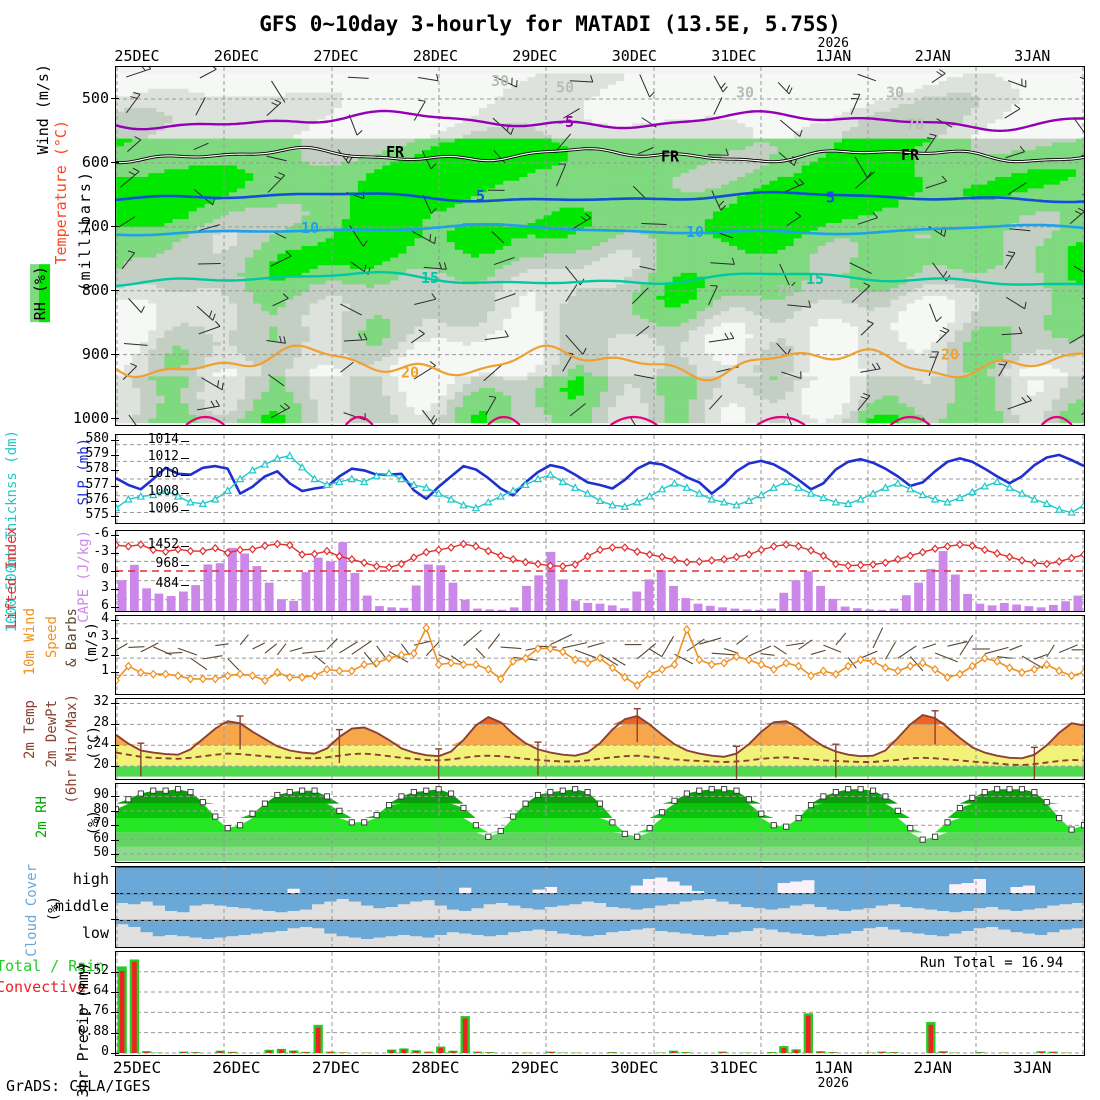 This screenshot has width=1100, height=1100. I want to click on year-label-bottom: 2026, so click(833, 1083).